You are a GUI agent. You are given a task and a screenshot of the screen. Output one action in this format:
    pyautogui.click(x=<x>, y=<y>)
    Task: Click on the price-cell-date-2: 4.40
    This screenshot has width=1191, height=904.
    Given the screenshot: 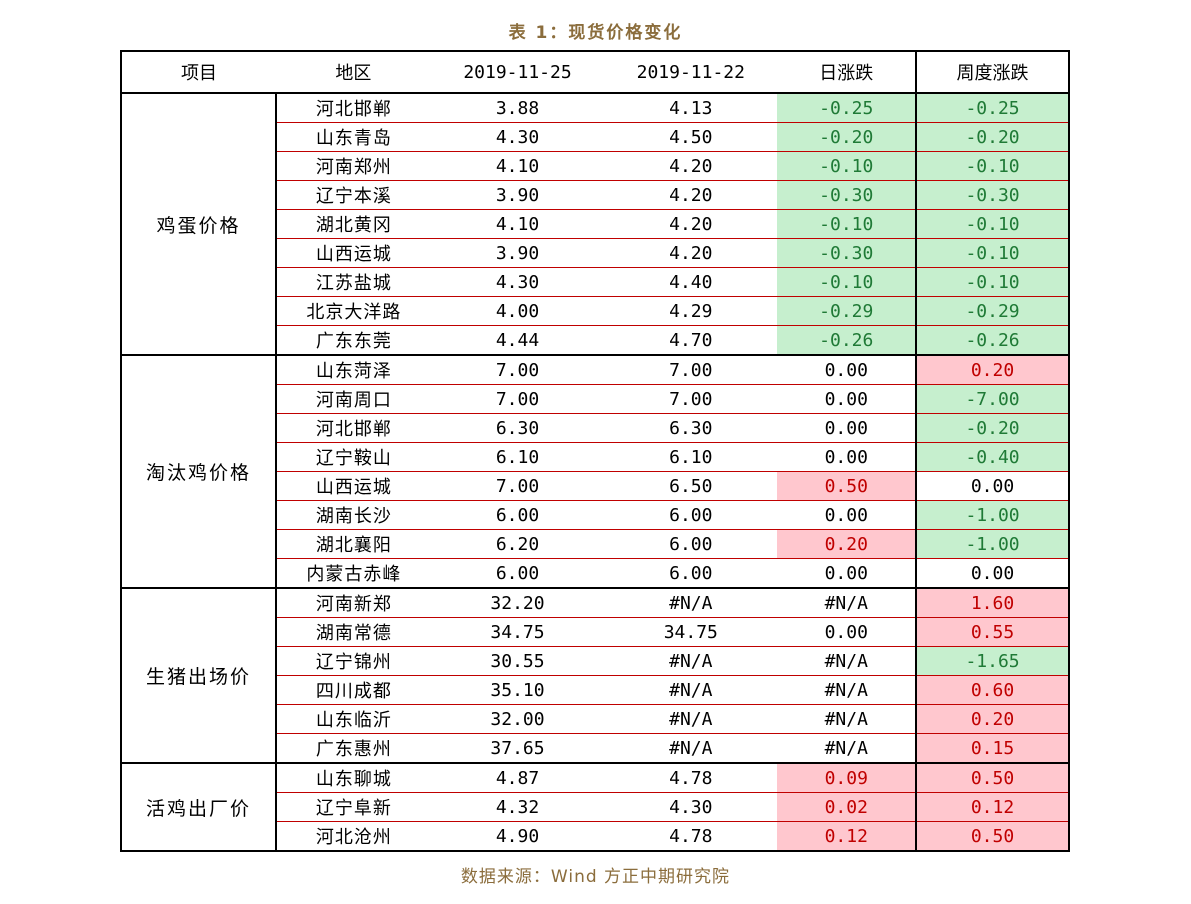 What is the action you would take?
    pyautogui.click(x=691, y=282)
    